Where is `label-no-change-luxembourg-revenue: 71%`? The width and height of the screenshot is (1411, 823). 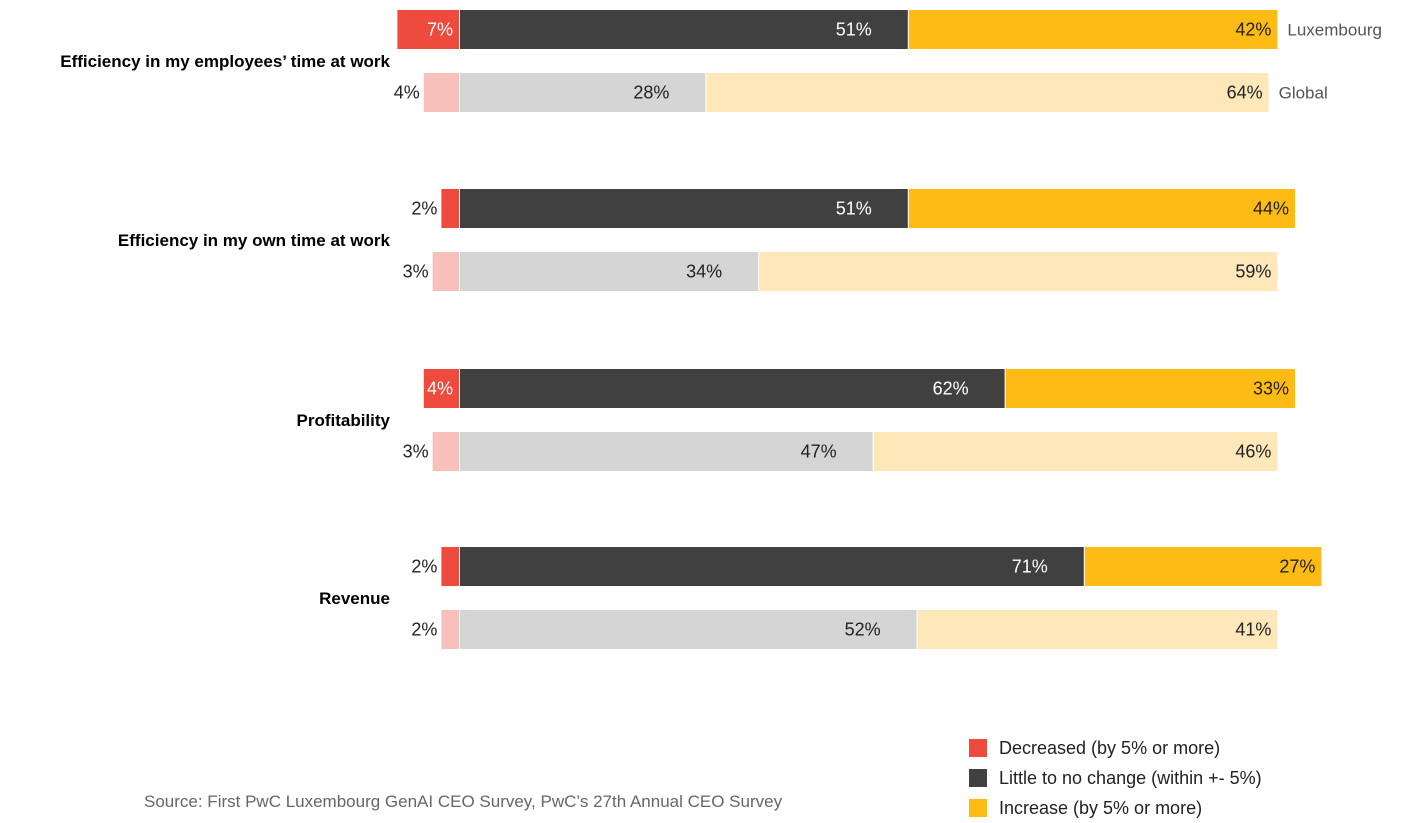
label-no-change-luxembourg-revenue: 71% is located at coordinates (1030, 567).